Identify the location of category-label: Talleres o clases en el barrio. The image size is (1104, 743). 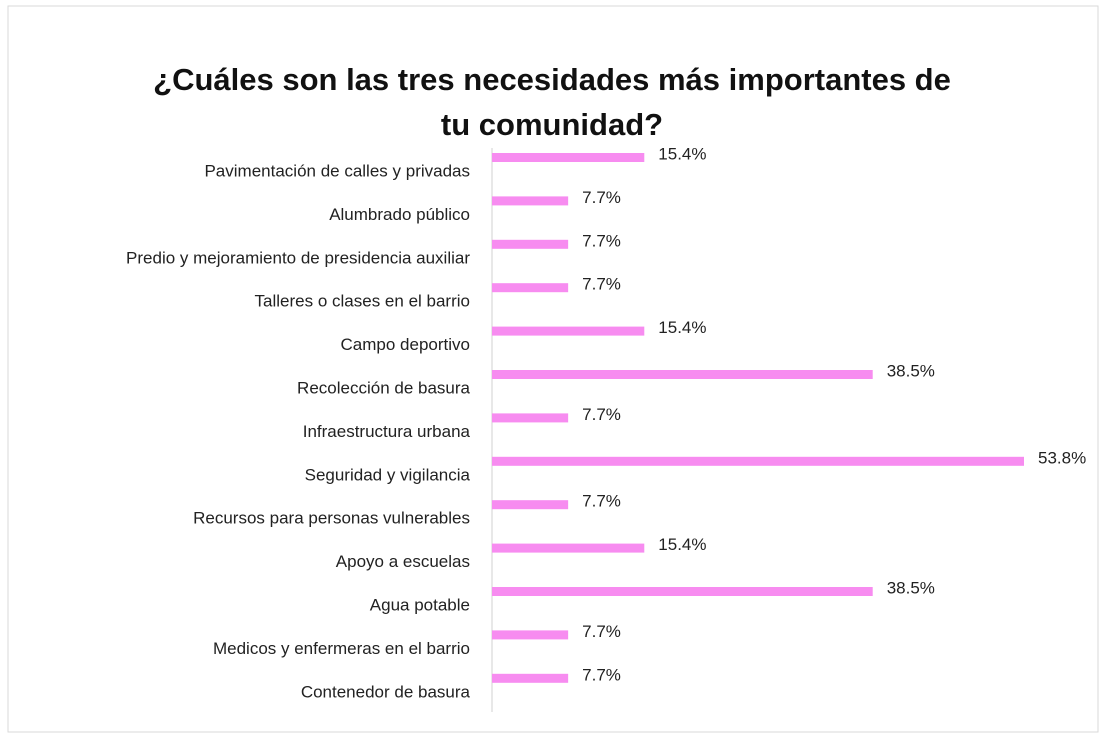
(362, 301).